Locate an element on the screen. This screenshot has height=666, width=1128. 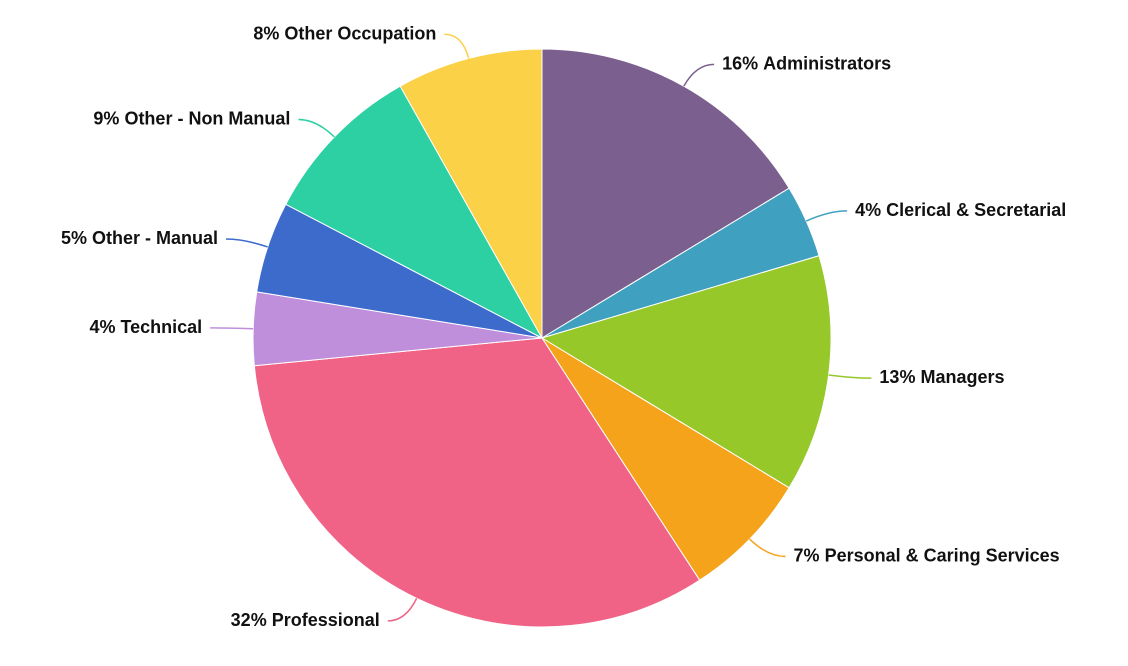
category-label: Managers is located at coordinates (962, 377).